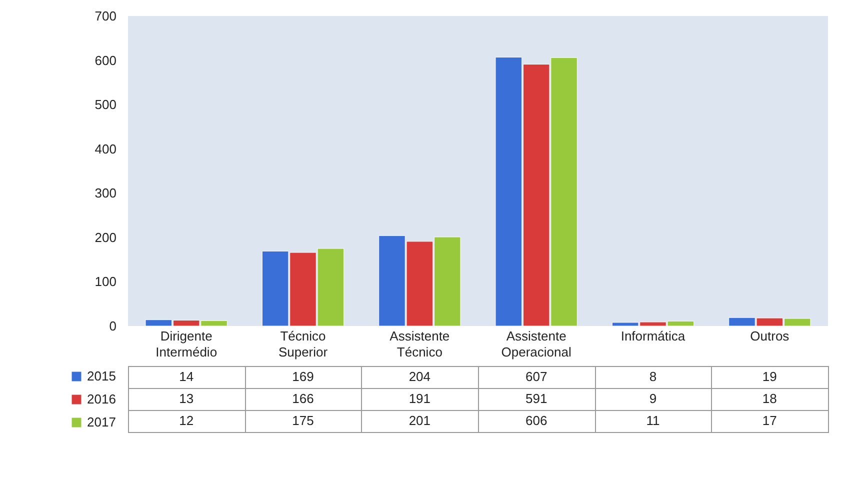 The height and width of the screenshot is (479, 854). I want to click on data-label: 18, so click(769, 398).